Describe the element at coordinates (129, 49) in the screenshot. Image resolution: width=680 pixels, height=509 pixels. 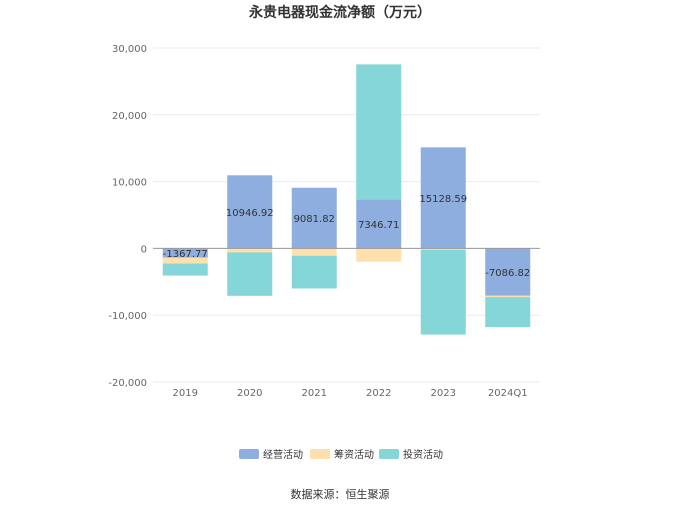
I see `y-tick-label: 30,000` at that location.